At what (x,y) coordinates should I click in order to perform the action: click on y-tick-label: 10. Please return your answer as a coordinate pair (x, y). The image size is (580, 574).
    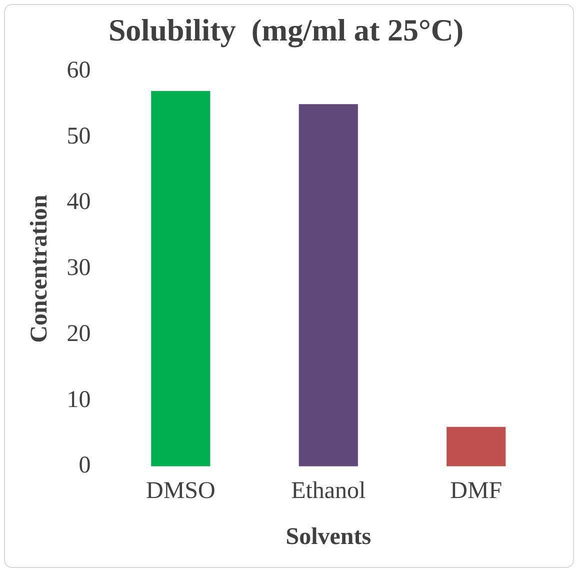
    Looking at the image, I should click on (78, 399).